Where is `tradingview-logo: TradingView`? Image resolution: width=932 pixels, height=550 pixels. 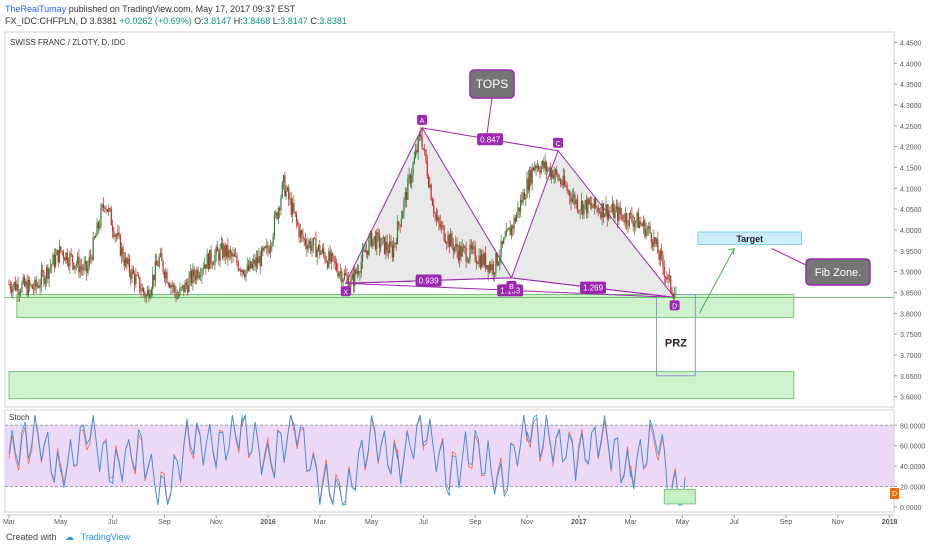 tradingview-logo: TradingView is located at coordinates (105, 537).